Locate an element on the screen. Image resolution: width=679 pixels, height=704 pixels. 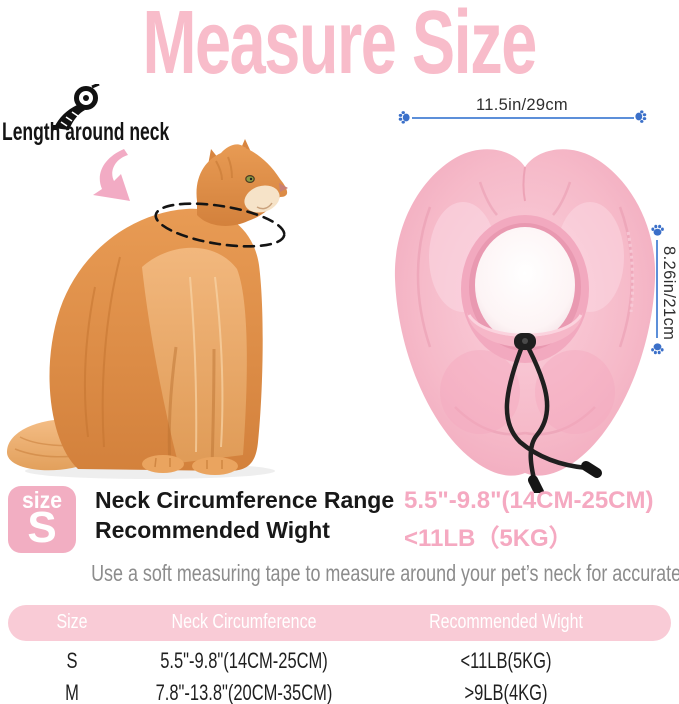
size-badge-letter: S is located at coordinates (42, 527).